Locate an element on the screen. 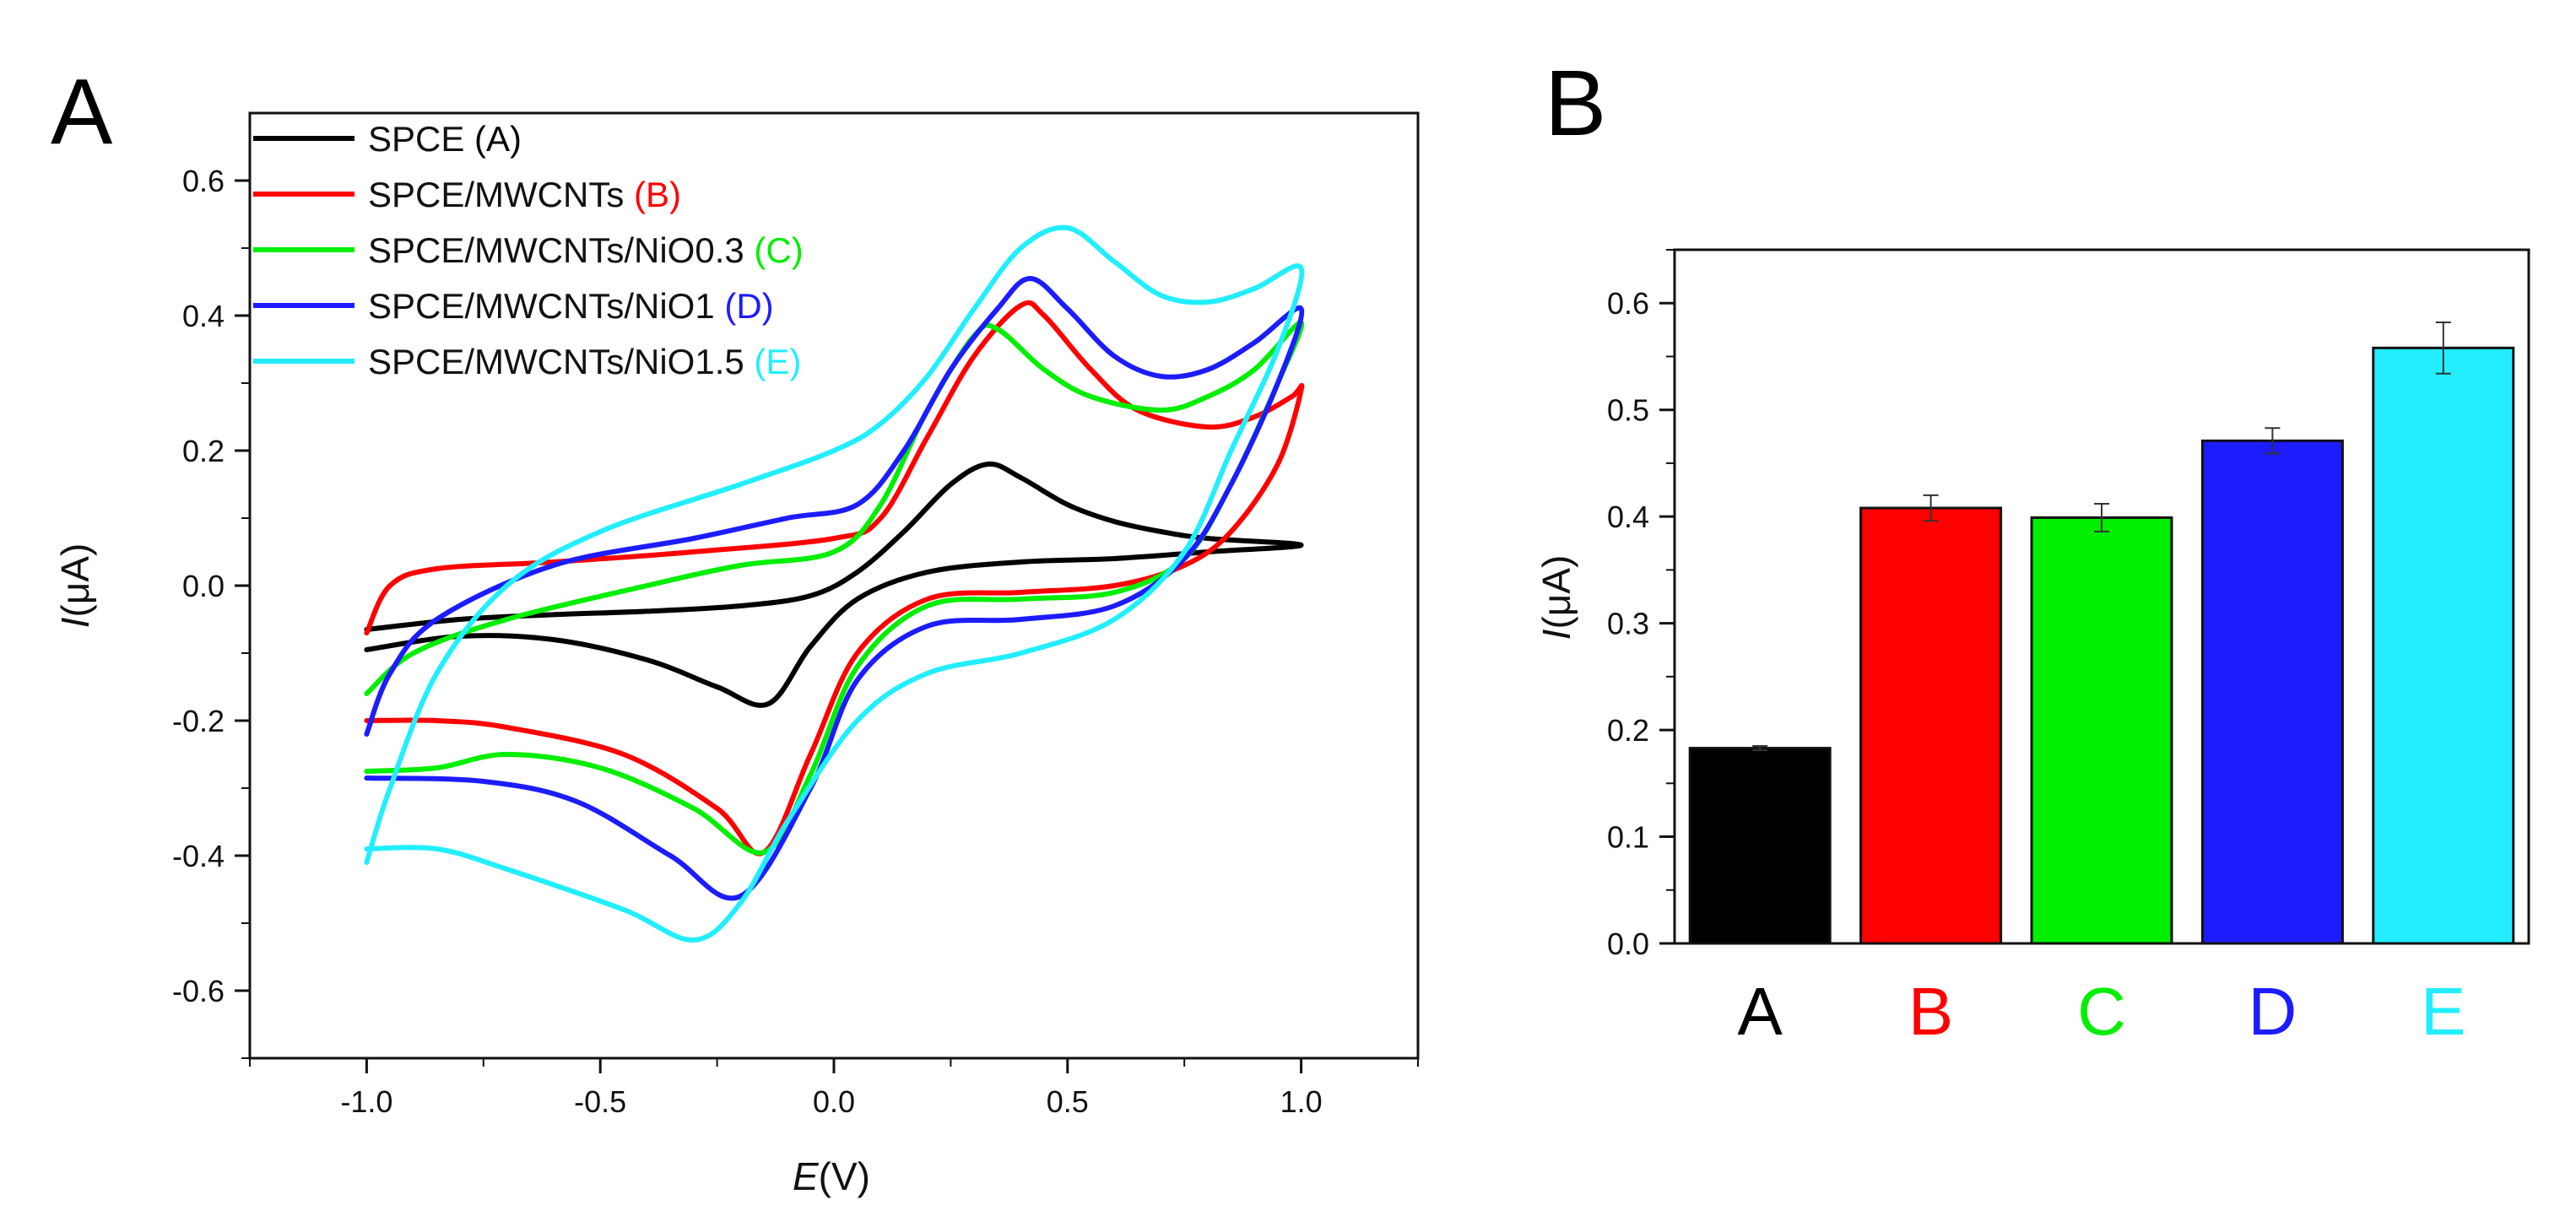 The width and height of the screenshot is (2576, 1232). cv-x-tick-label: 0.0 is located at coordinates (834, 1101).